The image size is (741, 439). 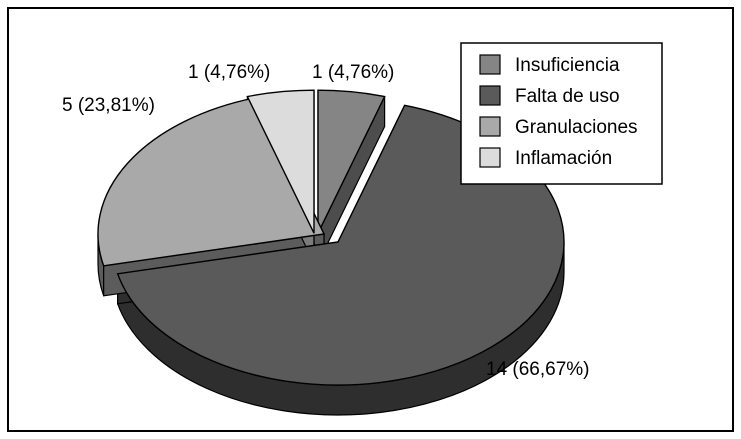 What do you see at coordinates (567, 65) in the screenshot?
I see `legend-label-insuficiencia: Insuficiencia` at bounding box center [567, 65].